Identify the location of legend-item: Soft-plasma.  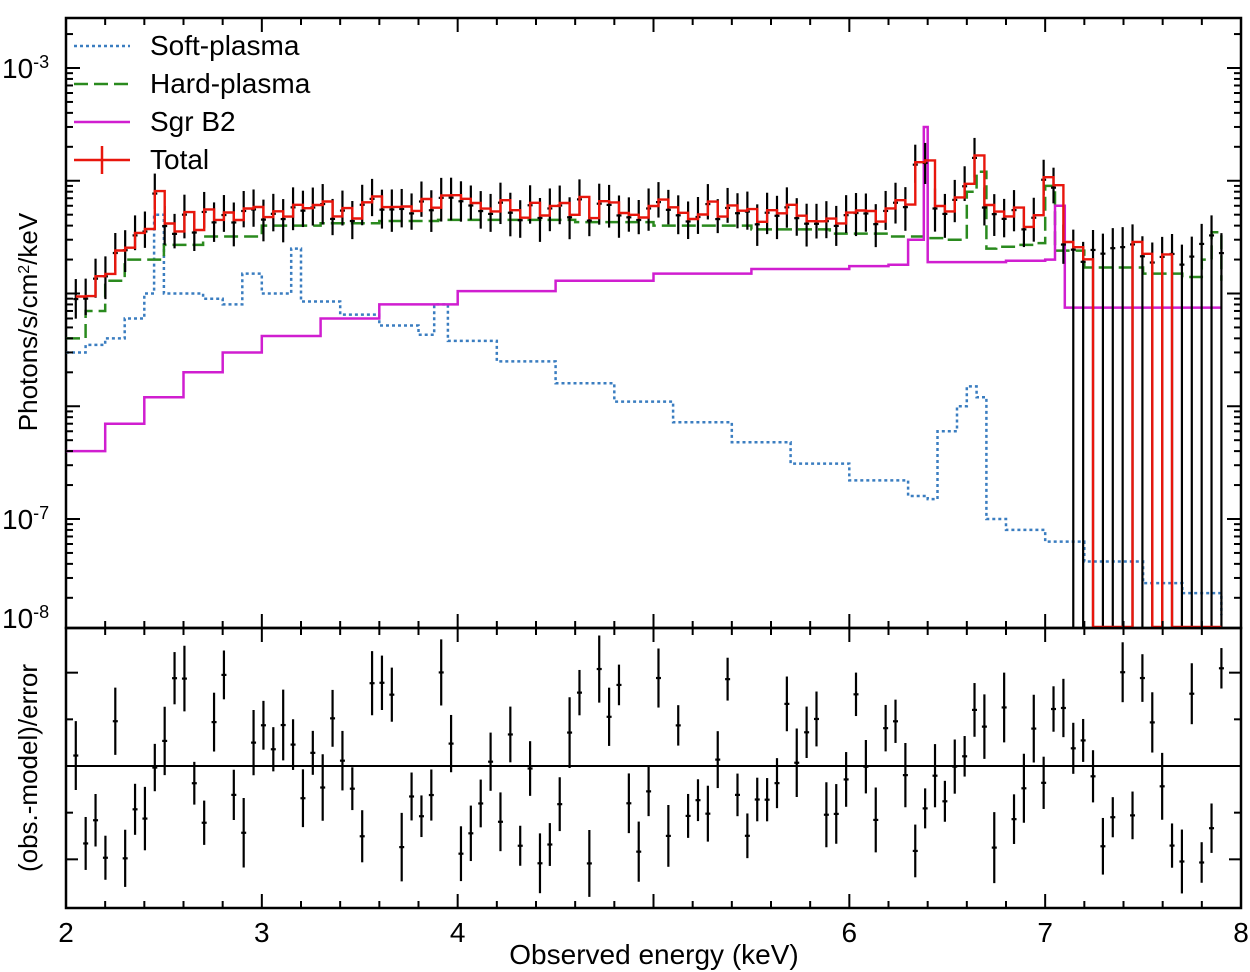
(187, 45).